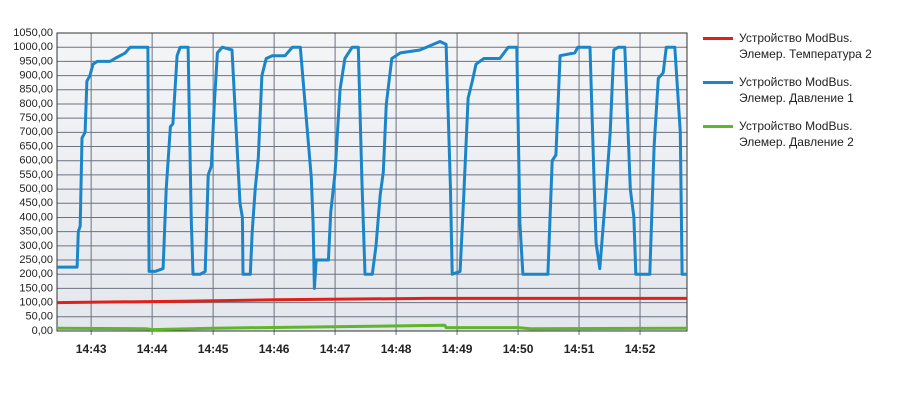 This screenshot has width=900, height=400. Describe the element at coordinates (805, 46) in the screenshot. I see `legend-label: Устройство ModBus. Элемер. Температура 2` at that location.